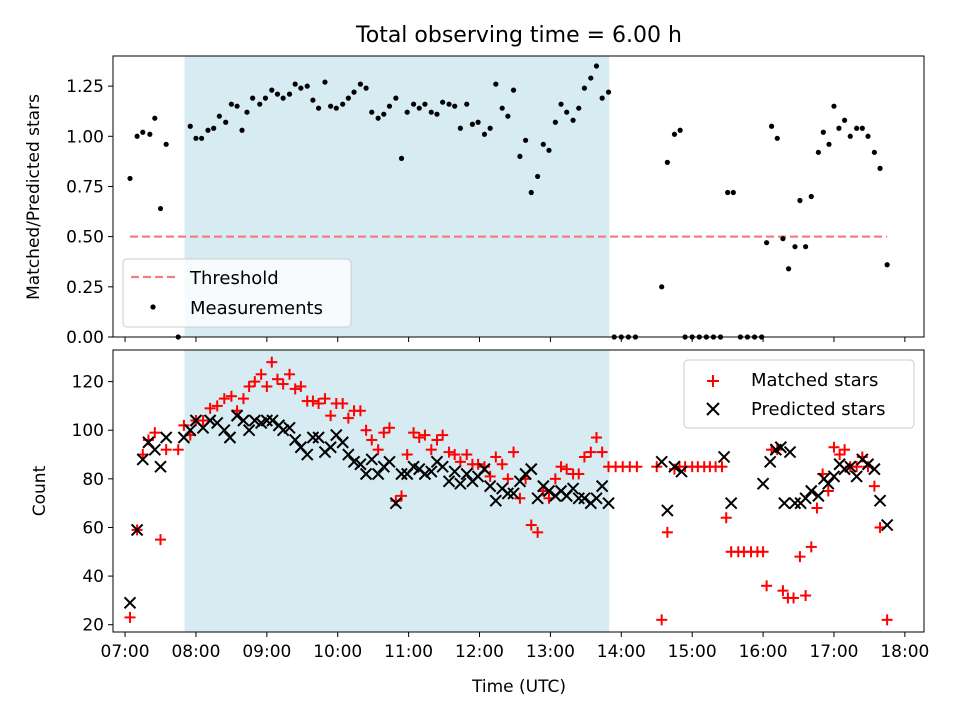 Image resolution: width=960 pixels, height=720 pixels. What do you see at coordinates (125, 652) in the screenshot?
I see `x-tick-label: 07:00` at bounding box center [125, 652].